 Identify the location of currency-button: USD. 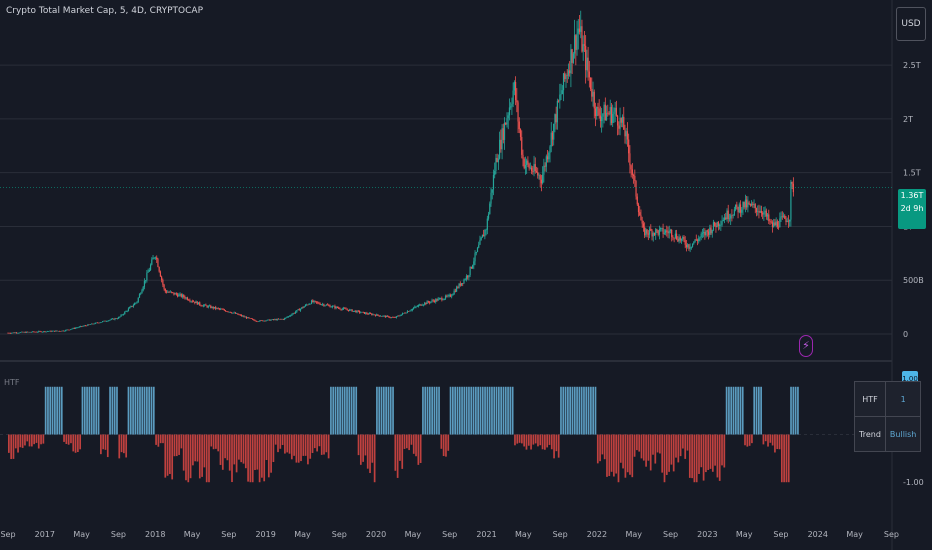
(911, 24).